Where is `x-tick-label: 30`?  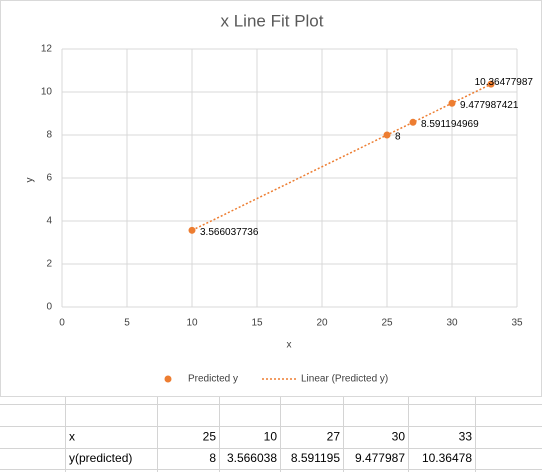 x-tick-label: 30 is located at coordinates (452, 323).